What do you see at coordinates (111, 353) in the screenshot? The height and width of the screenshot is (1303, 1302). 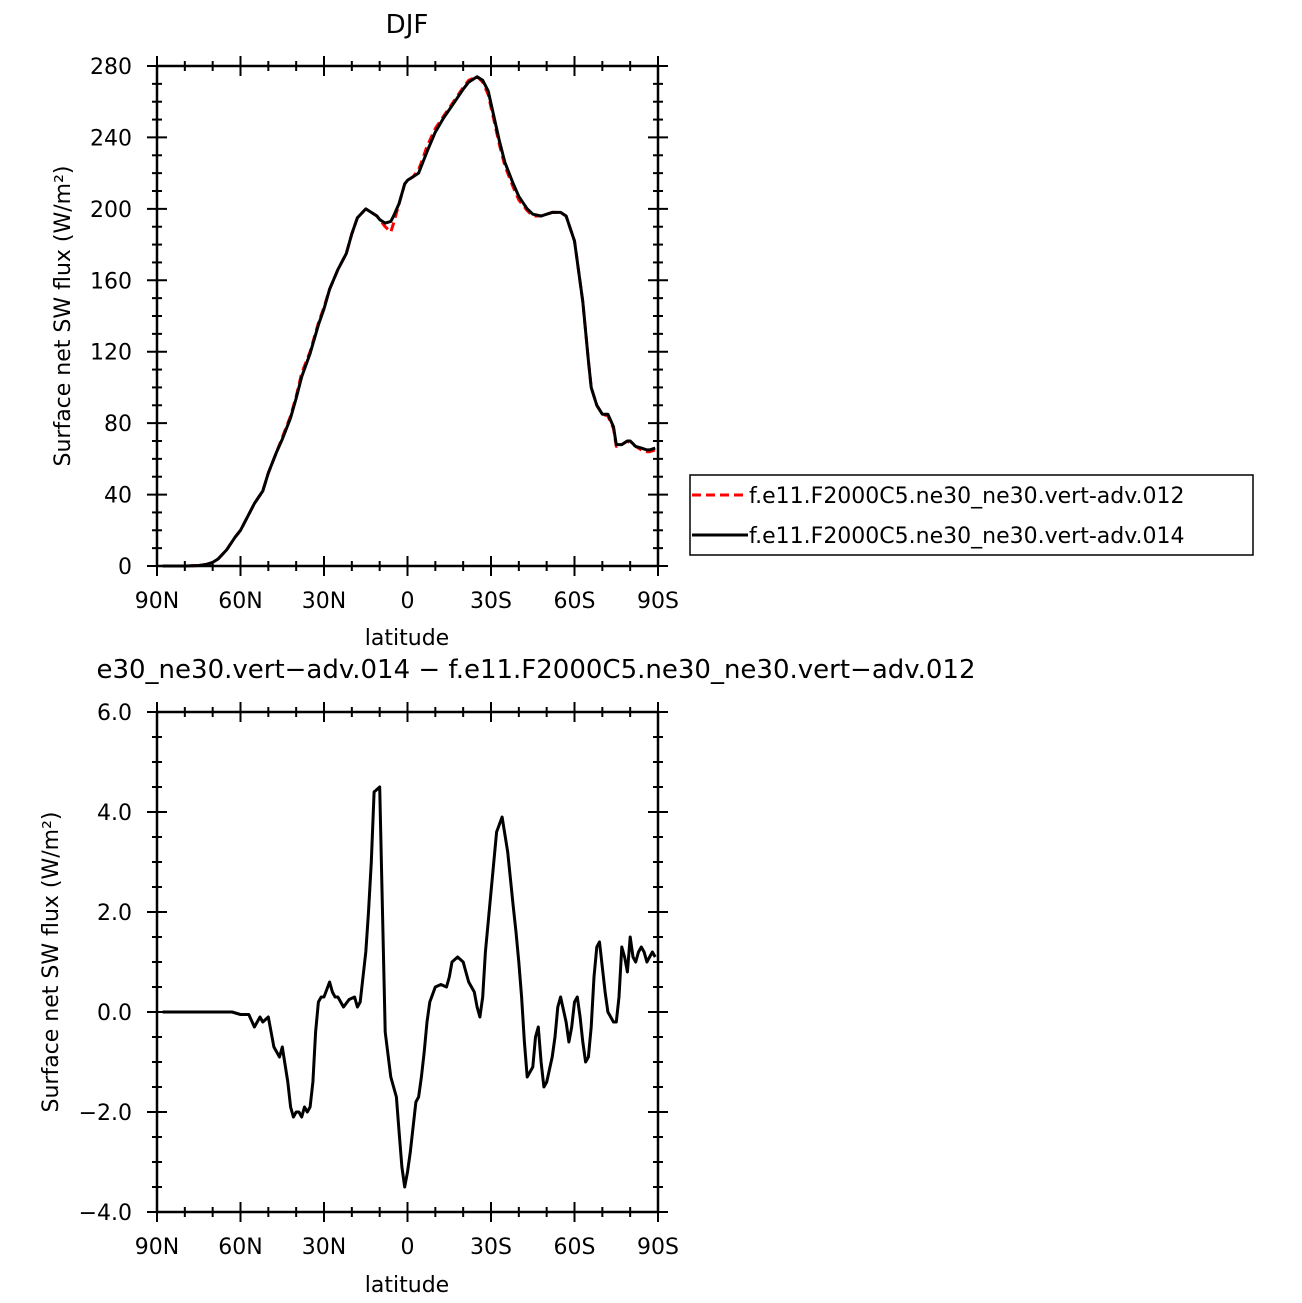 I see `y-tick-label: 120` at bounding box center [111, 353].